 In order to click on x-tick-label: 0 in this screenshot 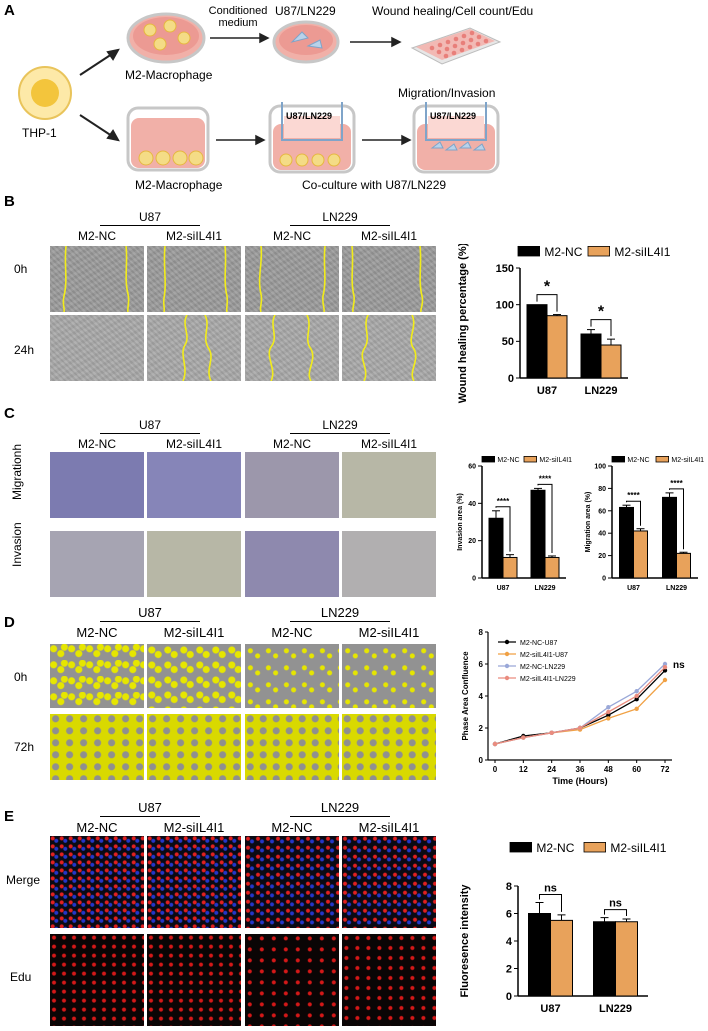, I will do `click(495, 769)`.